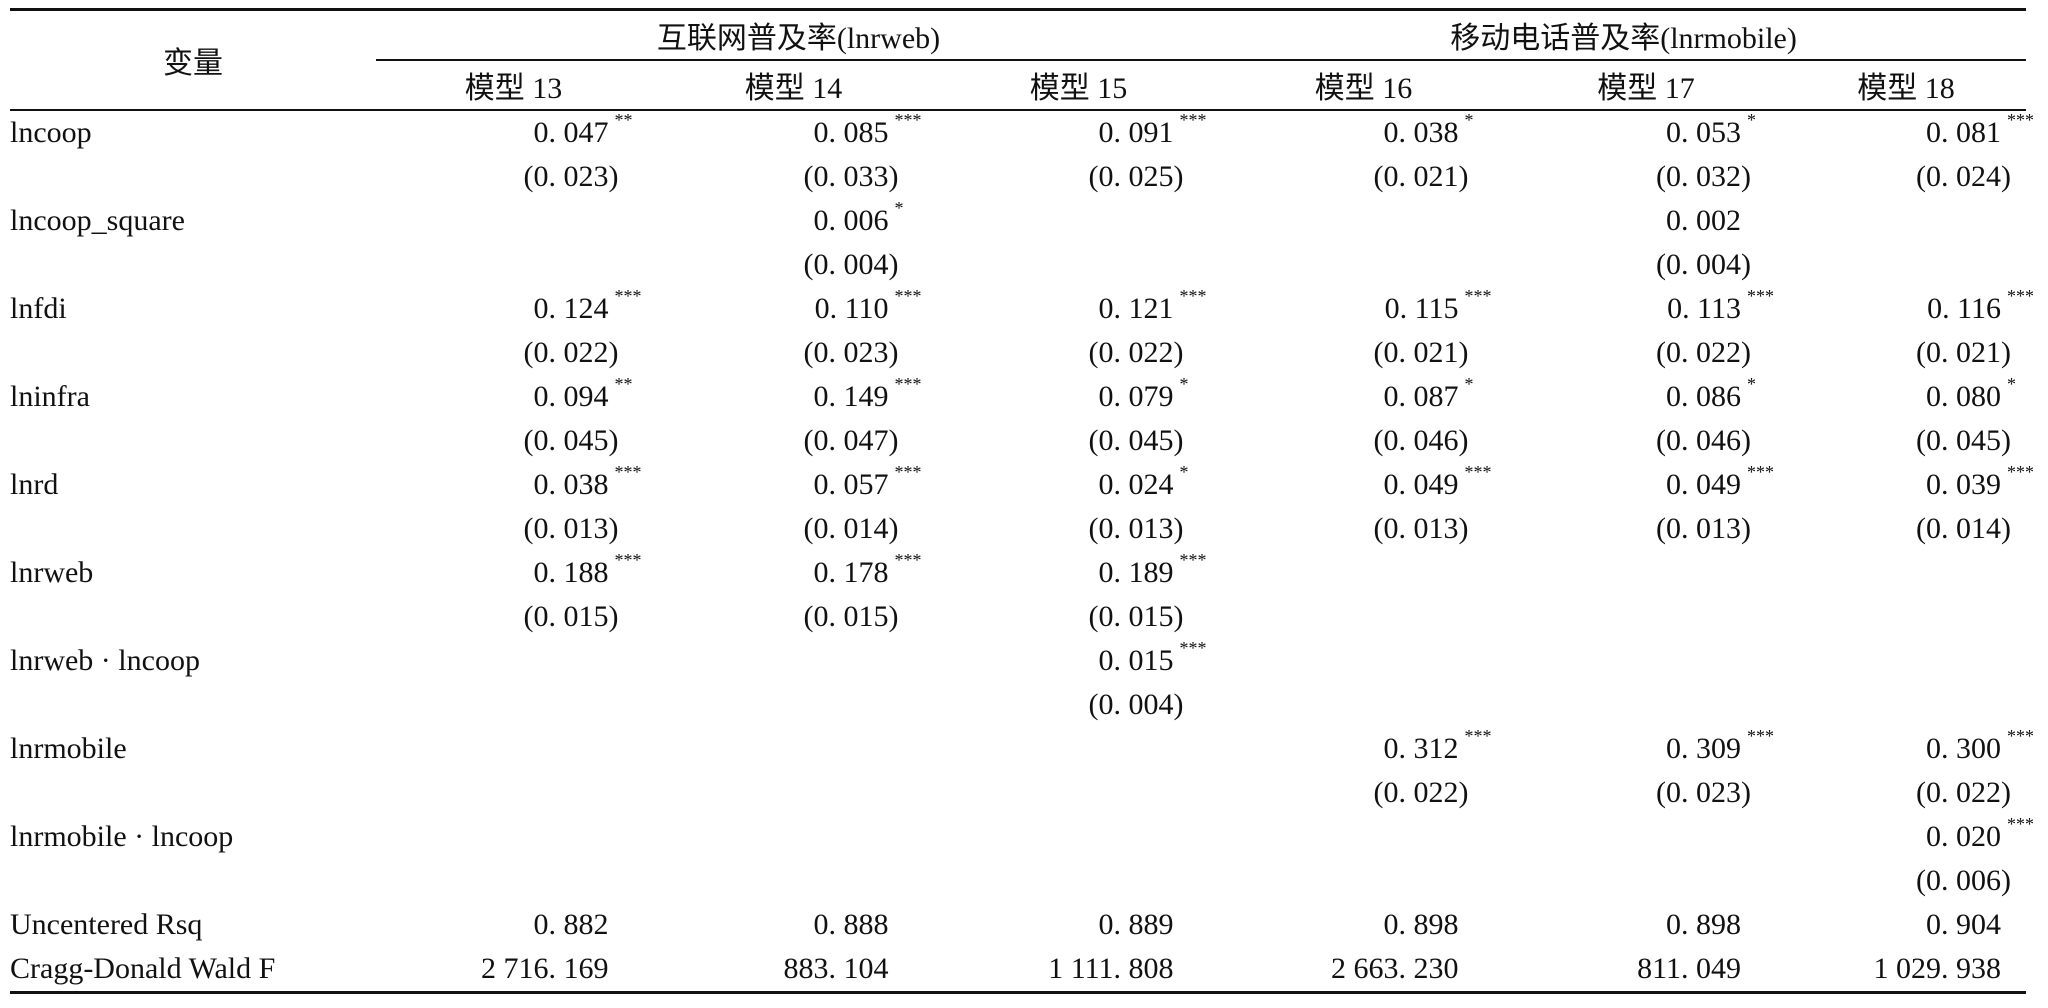 The width and height of the screenshot is (2048, 1008). Describe the element at coordinates (513, 85) in the screenshot. I see `model-13-header: 模型 13` at that location.